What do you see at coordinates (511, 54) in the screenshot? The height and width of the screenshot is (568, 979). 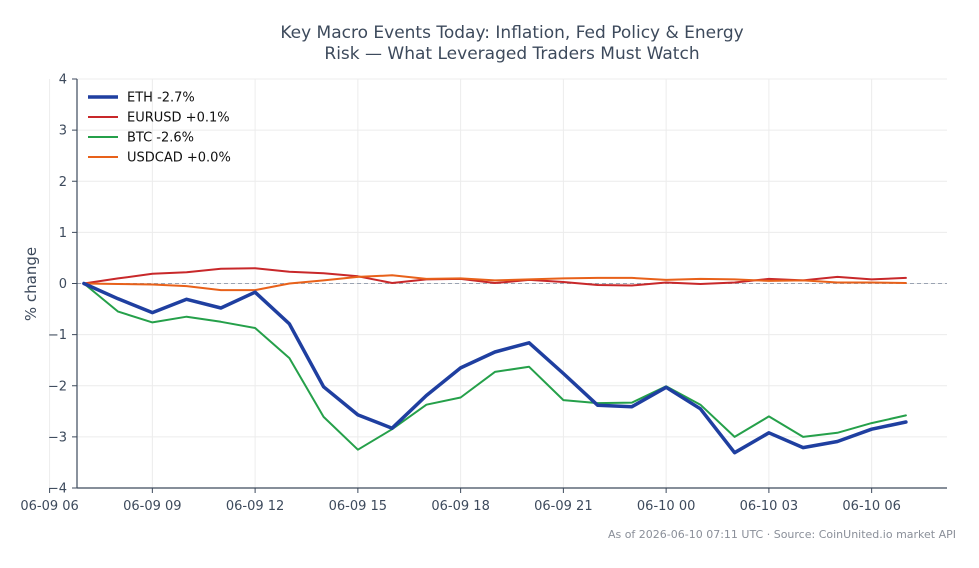 I see `chart-title-line: Risk — What Leveraged Traders Must Watch` at bounding box center [511, 54].